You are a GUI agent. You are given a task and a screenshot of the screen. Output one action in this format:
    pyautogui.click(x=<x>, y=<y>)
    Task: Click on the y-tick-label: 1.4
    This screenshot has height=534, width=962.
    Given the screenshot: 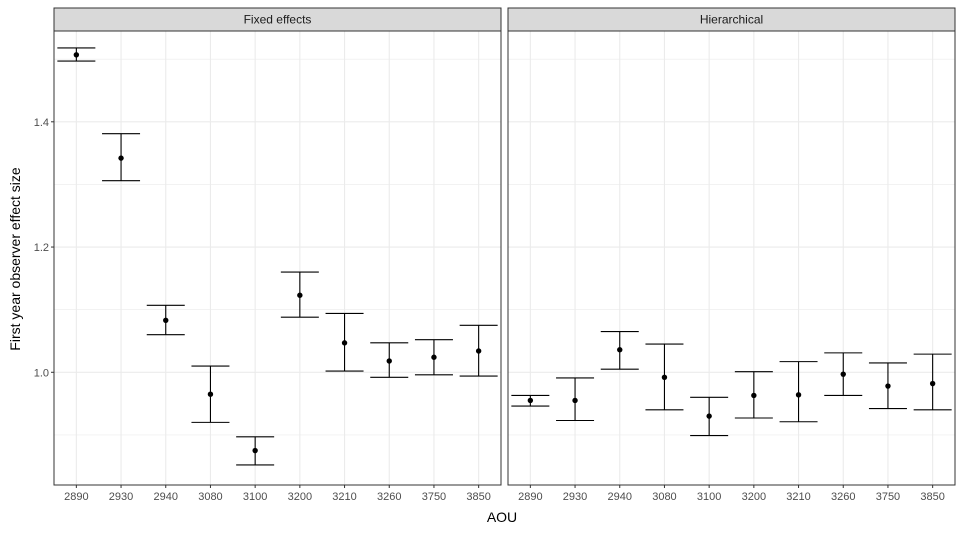 What is the action you would take?
    pyautogui.click(x=41, y=123)
    